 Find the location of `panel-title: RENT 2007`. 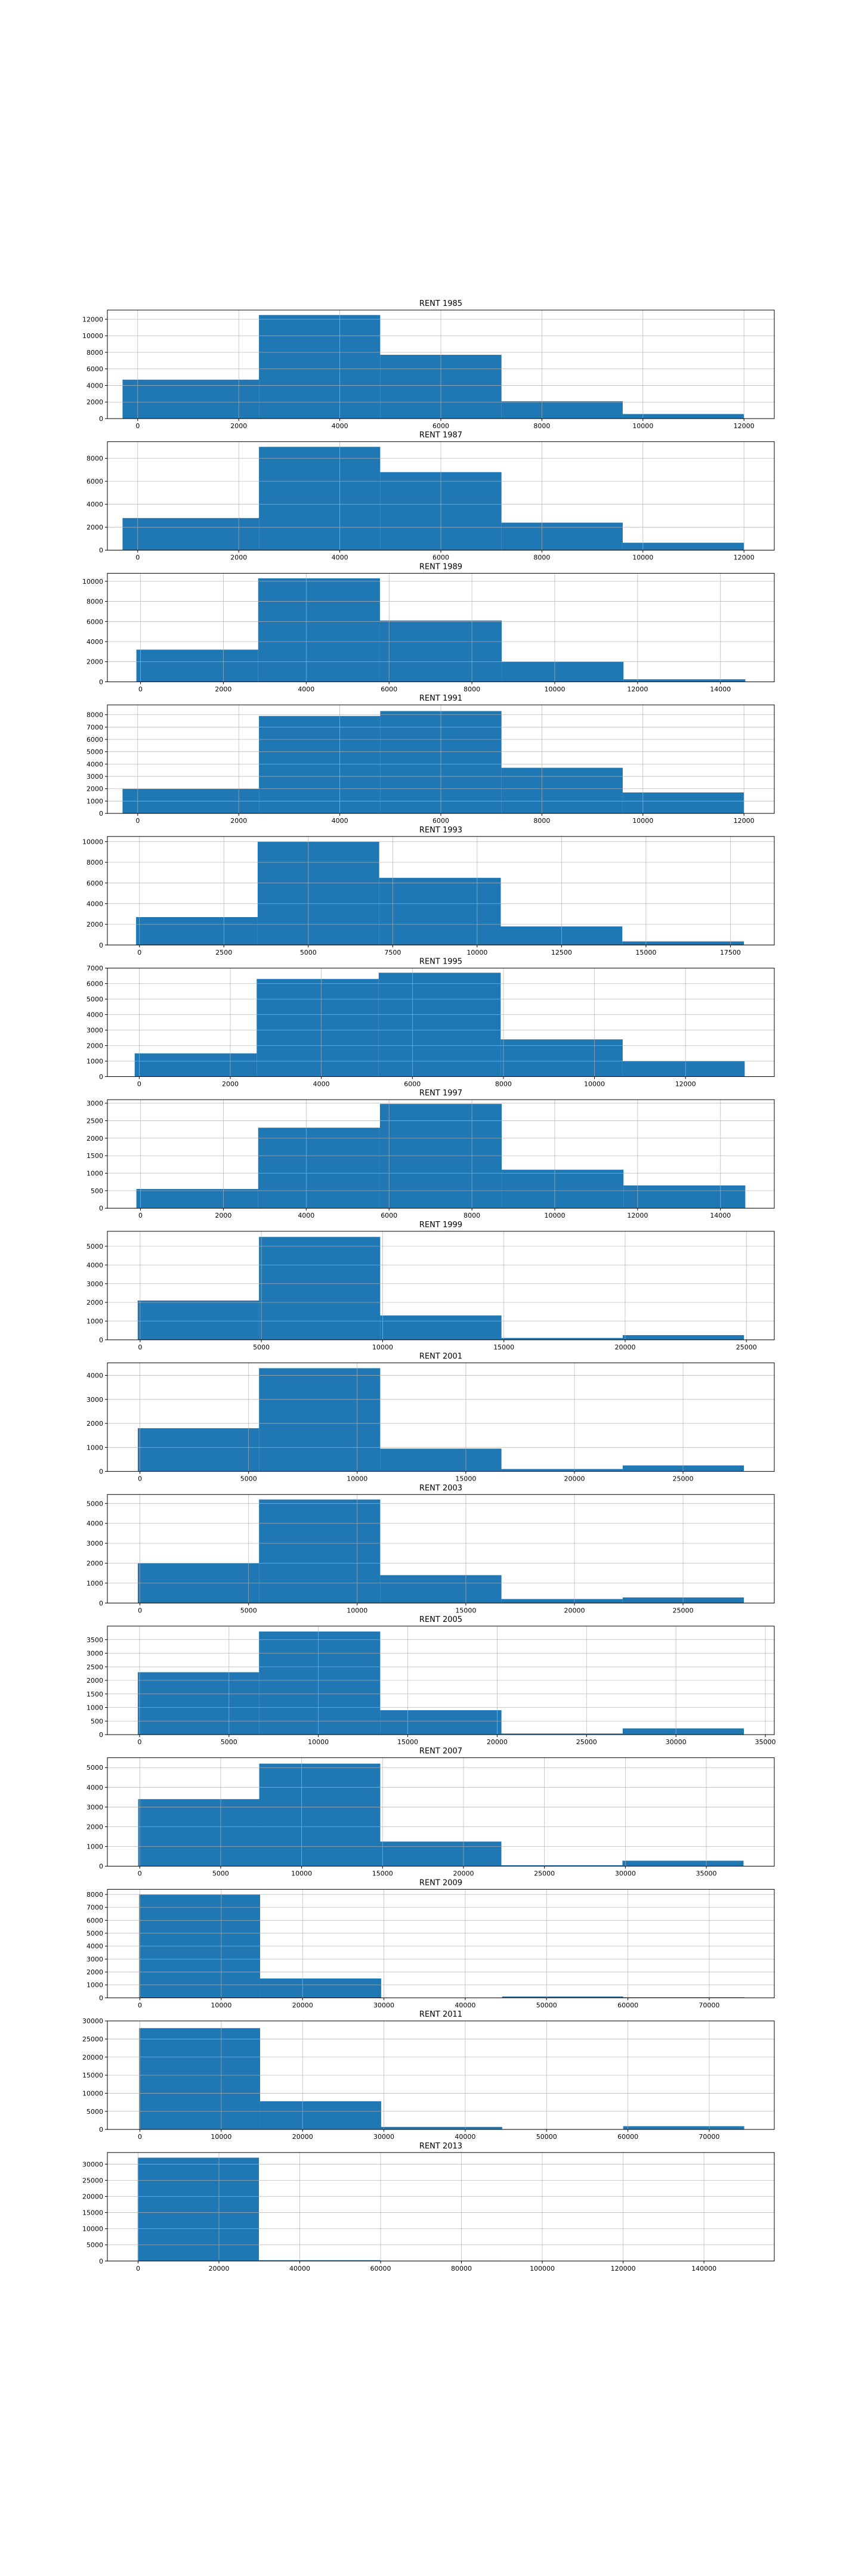

panel-title: RENT 2007 is located at coordinates (440, 1752).